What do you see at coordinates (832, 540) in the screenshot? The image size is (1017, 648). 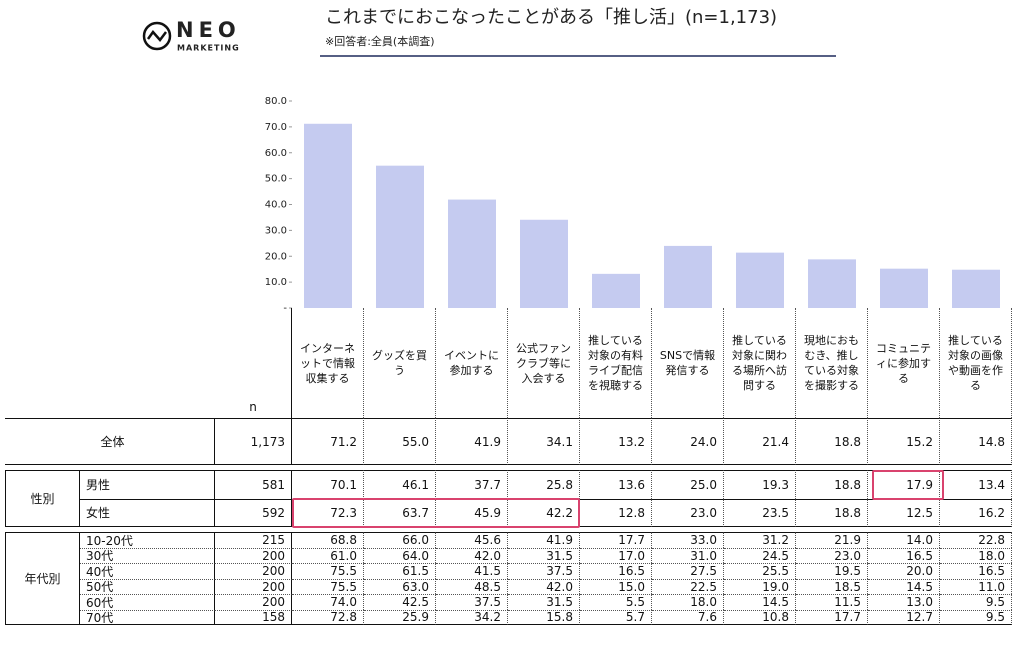 I see `table-cell: 21.9` at bounding box center [832, 540].